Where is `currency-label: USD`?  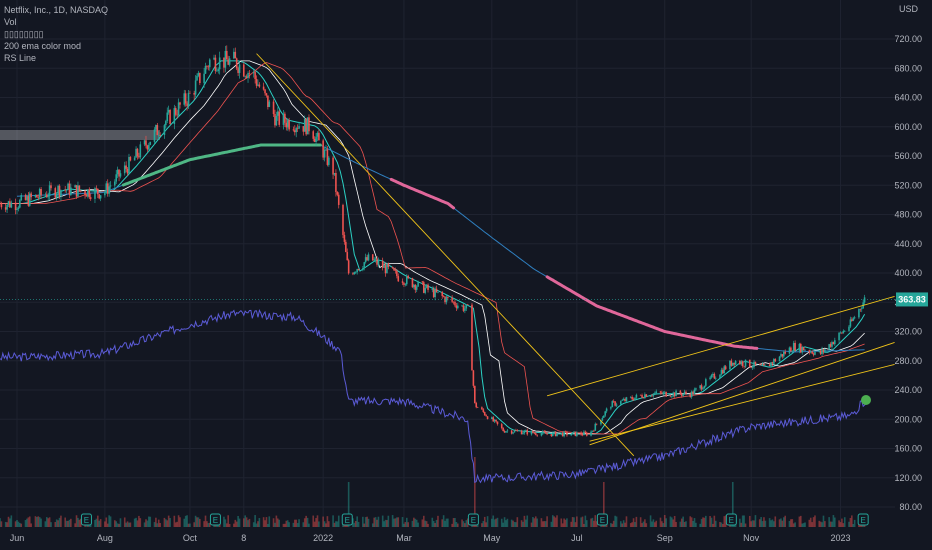
currency-label: USD is located at coordinates (908, 9).